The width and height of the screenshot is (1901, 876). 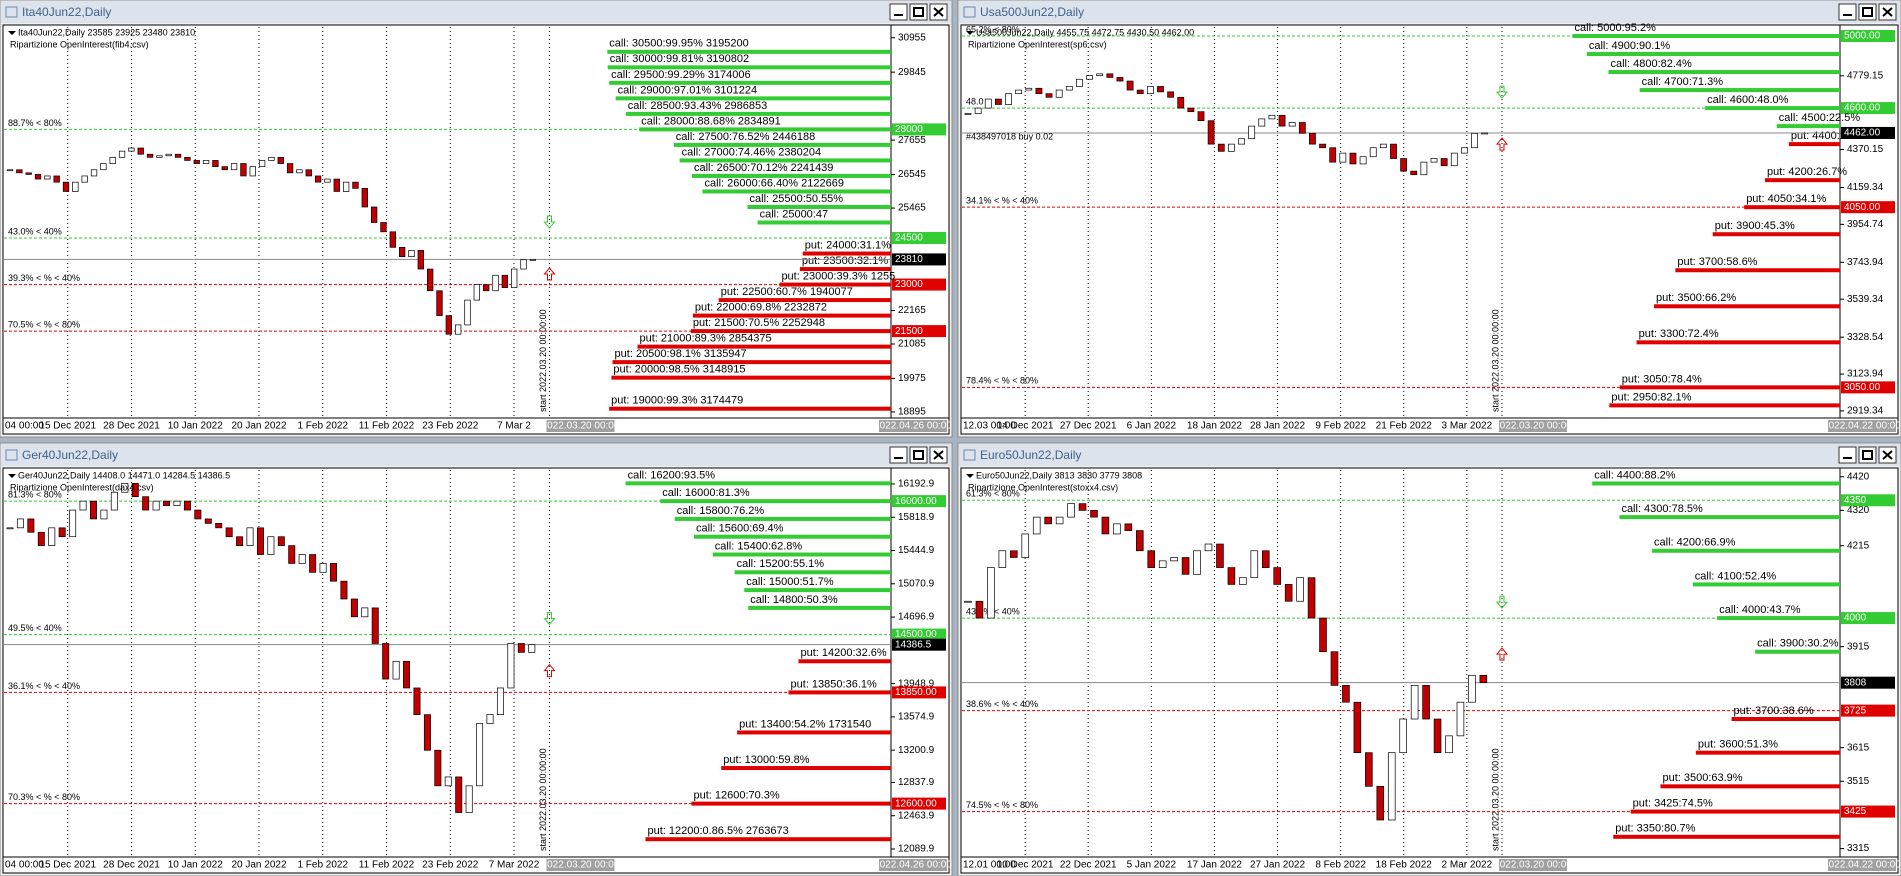 What do you see at coordinates (912, 37) in the screenshot?
I see `y-tick-label: 30955` at bounding box center [912, 37].